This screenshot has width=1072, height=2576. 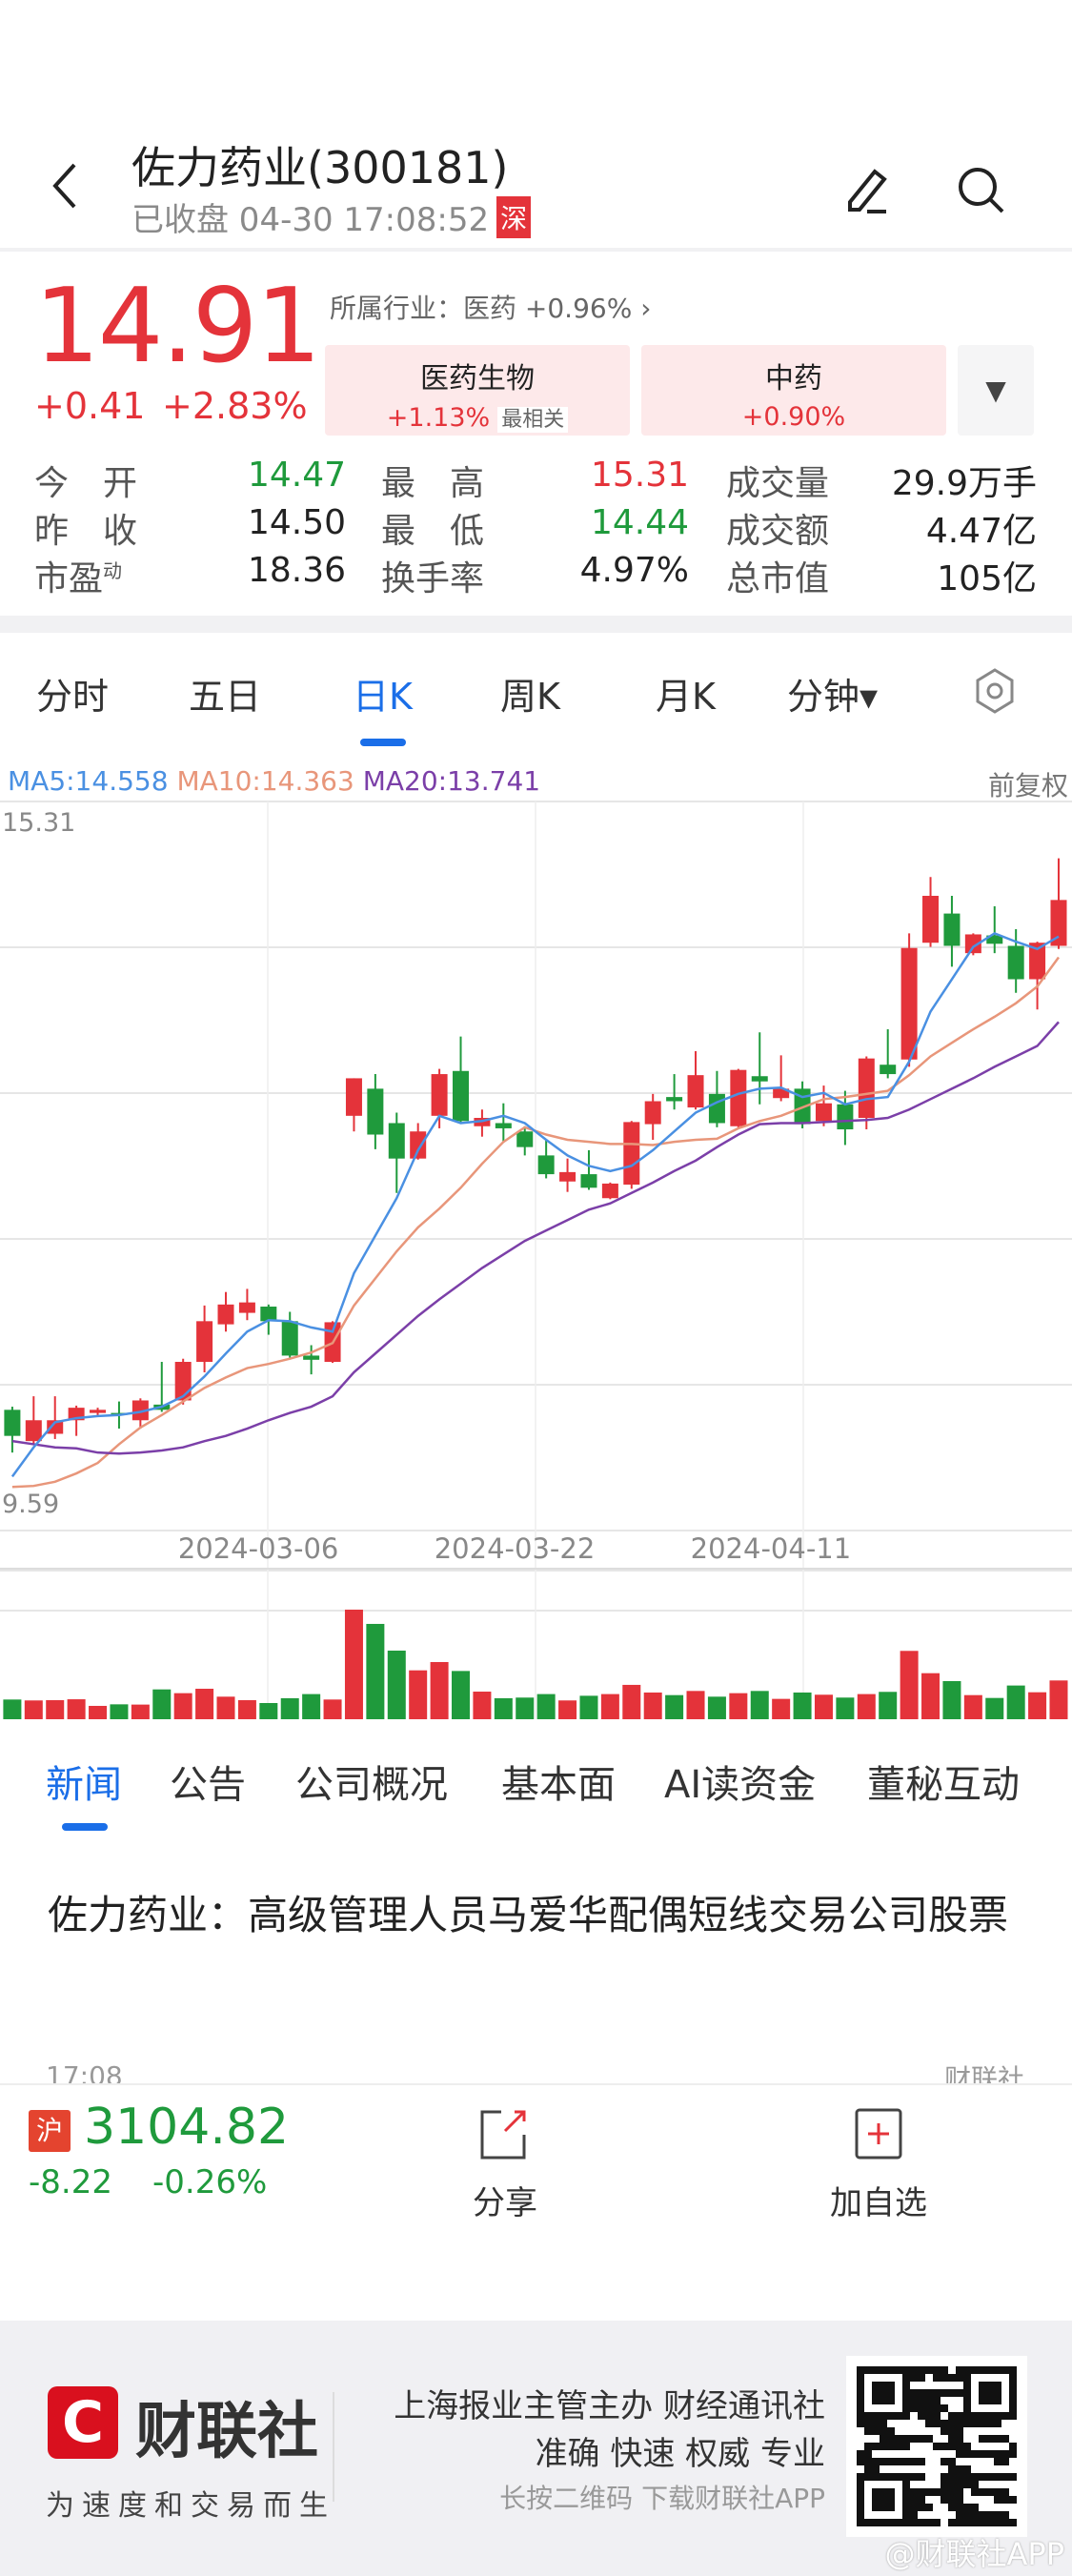 I want to click on news-tab: 公告, so click(x=208, y=1785).